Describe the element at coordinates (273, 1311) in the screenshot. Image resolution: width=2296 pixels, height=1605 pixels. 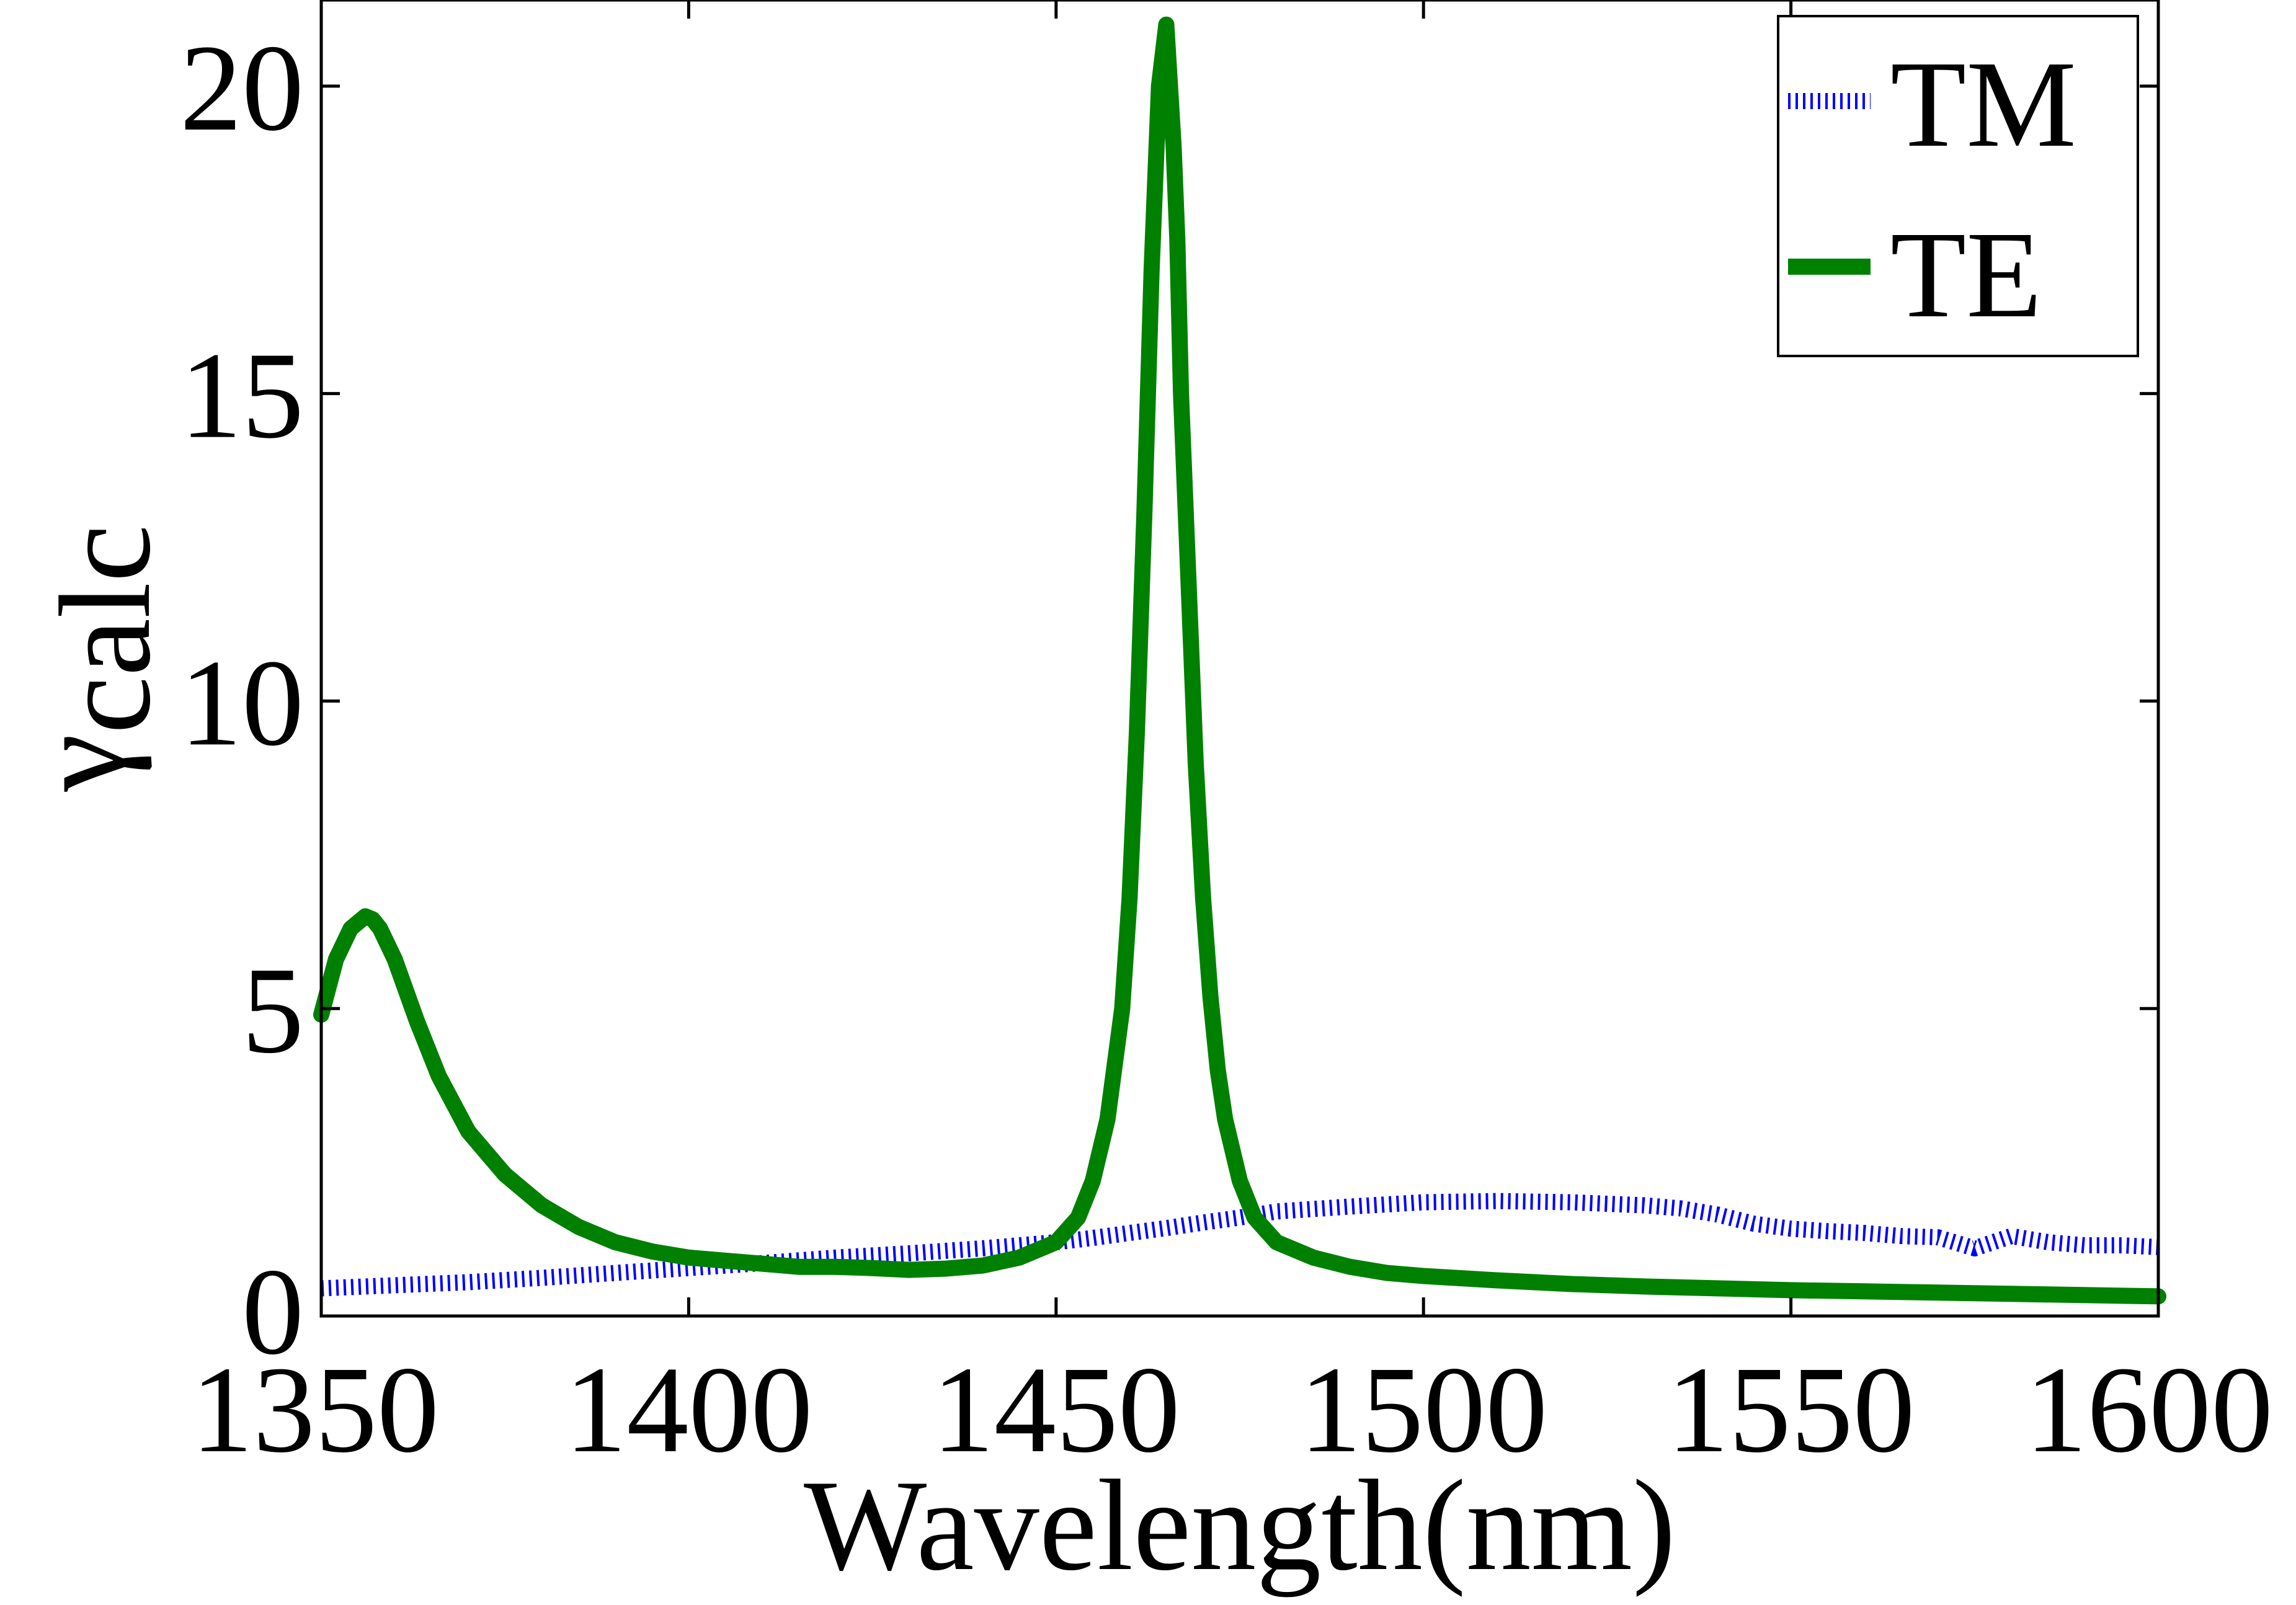
I see `y-tick-label: 0` at that location.